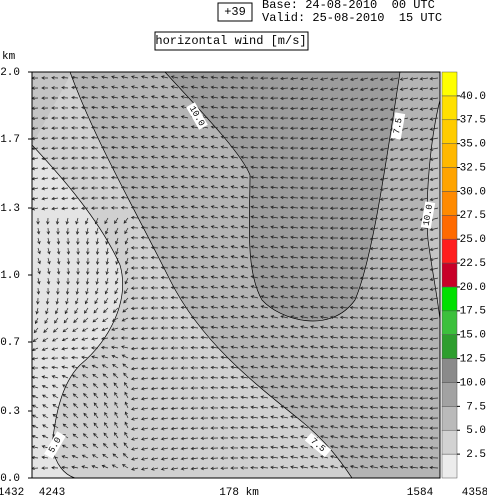 Image resolution: width=487 pixels, height=499 pixels. Describe the element at coordinates (230, 41) in the screenshot. I see `chart-title: horizontal wind [m/s]` at that location.